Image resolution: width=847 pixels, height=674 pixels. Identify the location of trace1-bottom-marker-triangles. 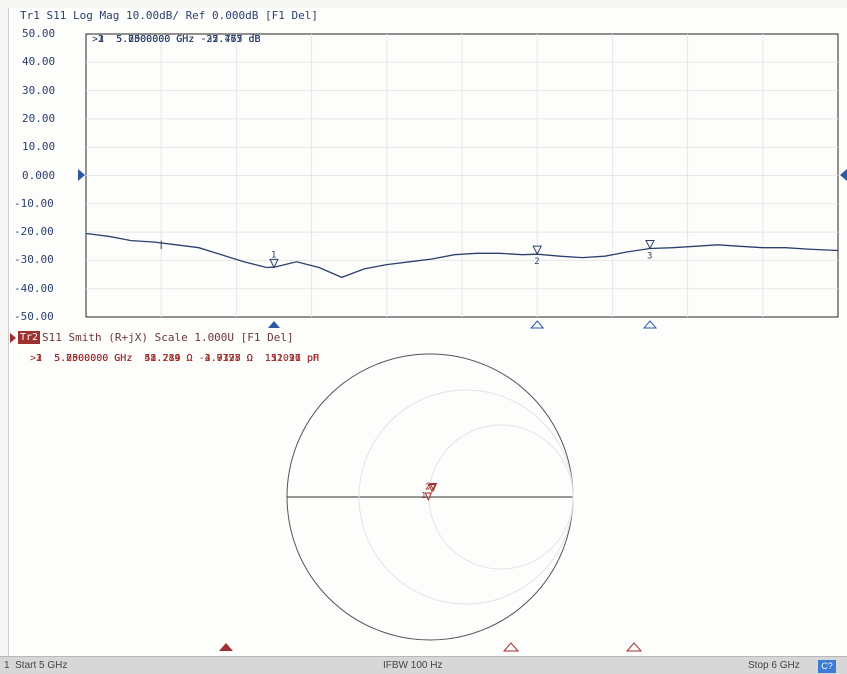
(463, 324).